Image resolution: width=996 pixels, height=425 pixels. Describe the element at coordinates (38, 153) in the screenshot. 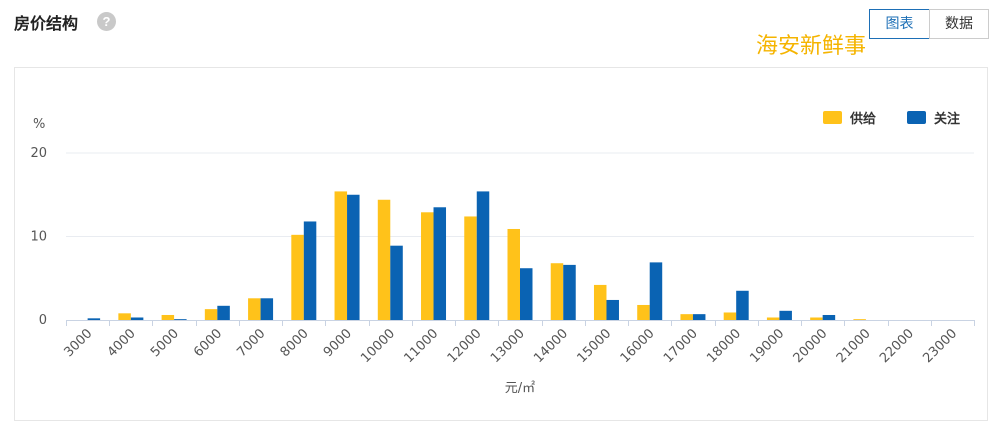

I see `y-tick-label: 20` at that location.